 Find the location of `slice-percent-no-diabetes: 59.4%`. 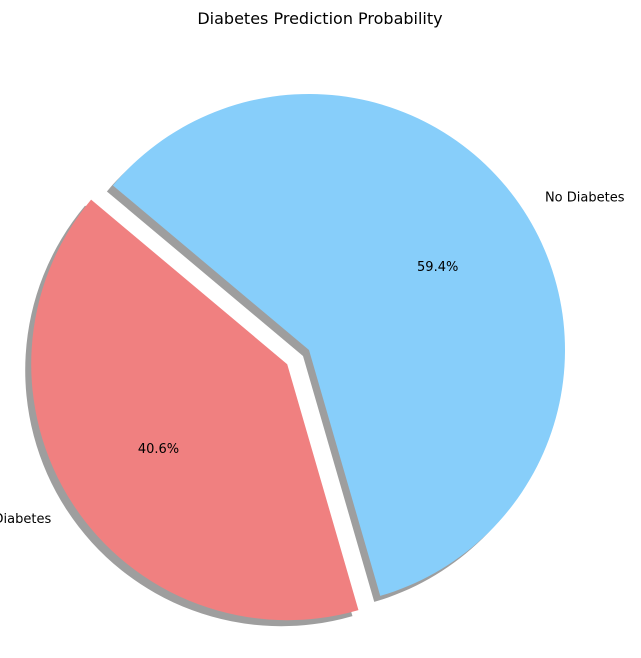

slice-percent-no-diabetes: 59.4% is located at coordinates (437, 267).